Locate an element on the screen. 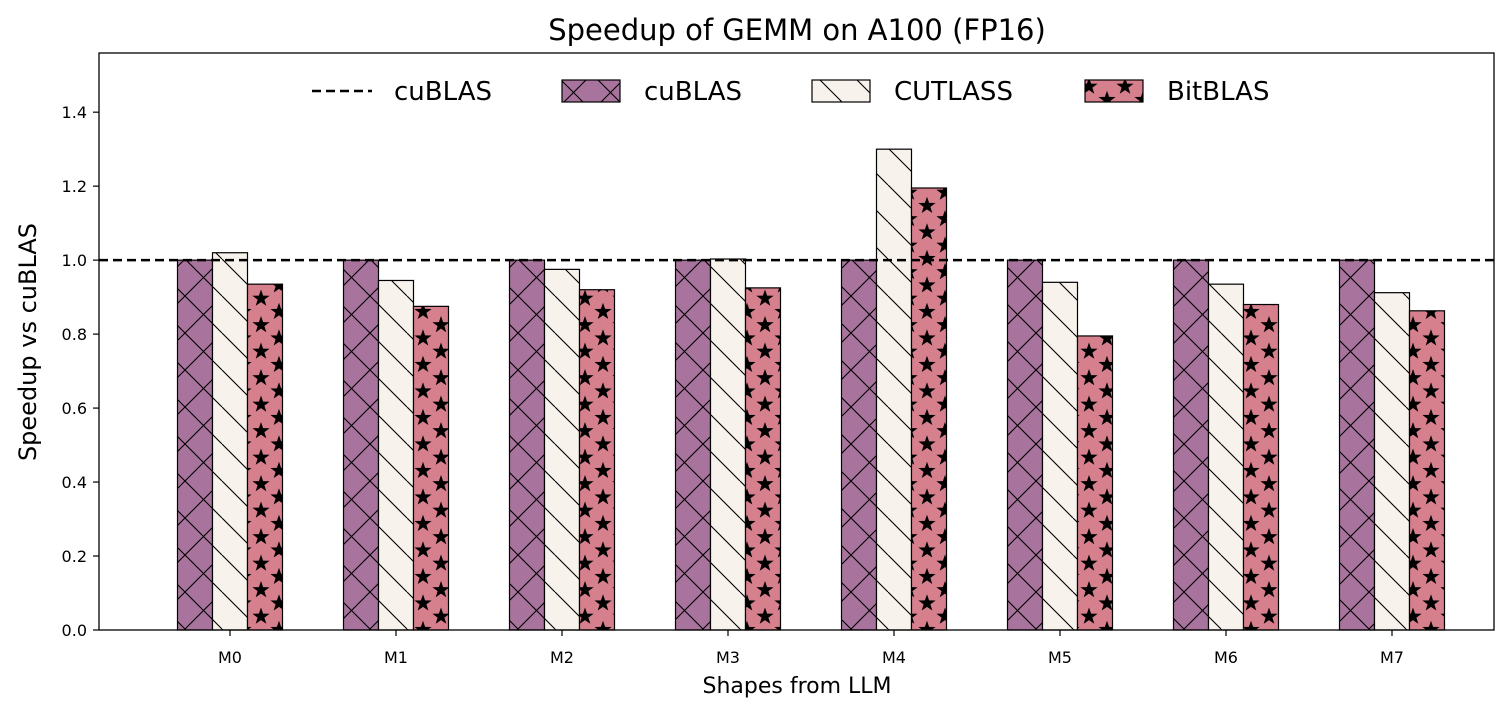 This screenshot has height=712, width=1509. legend-item-cutlass: CUTLASS is located at coordinates (912, 92).